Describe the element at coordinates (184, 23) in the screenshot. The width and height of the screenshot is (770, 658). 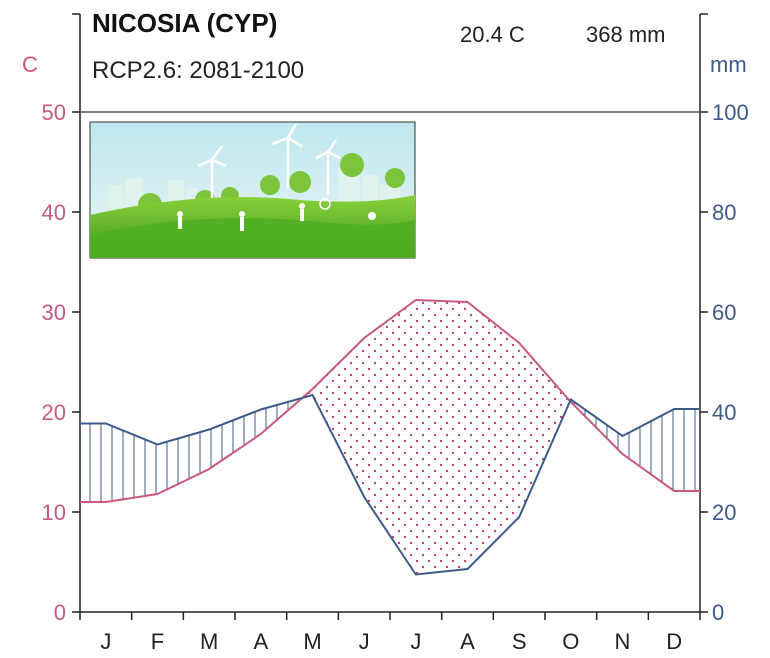
I see `chart-title: NICOSIA (CYP)` at that location.